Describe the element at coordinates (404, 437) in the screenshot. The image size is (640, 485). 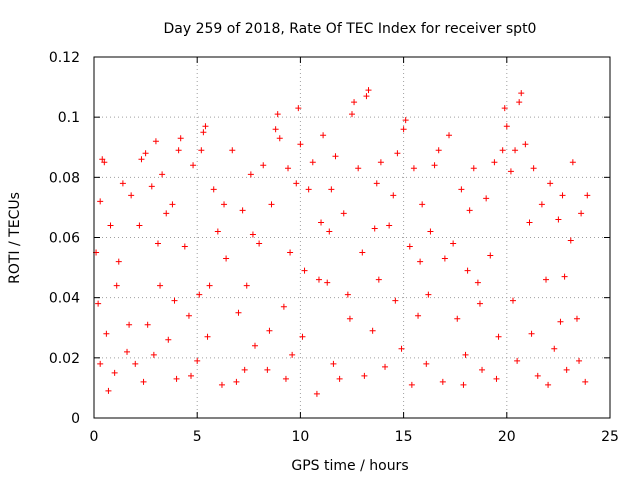
I see `x-tick-label: 15` at that location.